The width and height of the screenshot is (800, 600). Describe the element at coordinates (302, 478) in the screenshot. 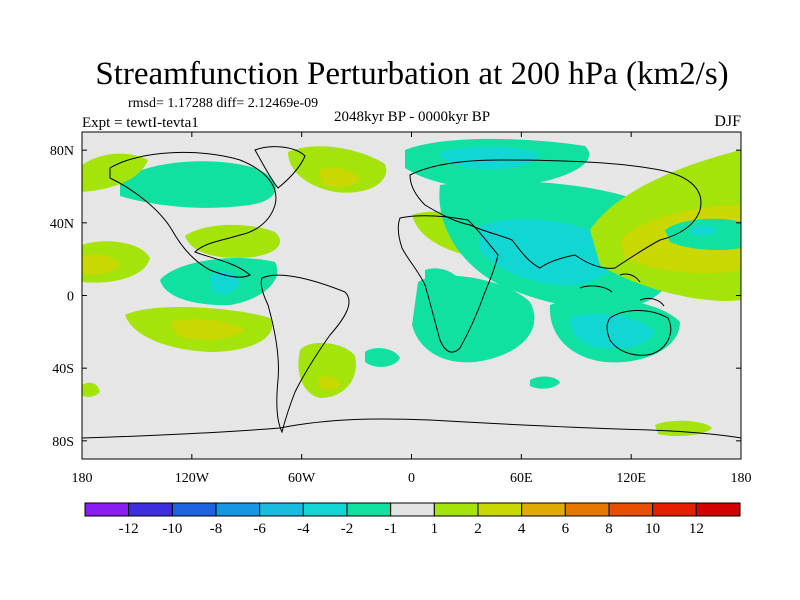

I see `x-tick-label: 60W` at that location.